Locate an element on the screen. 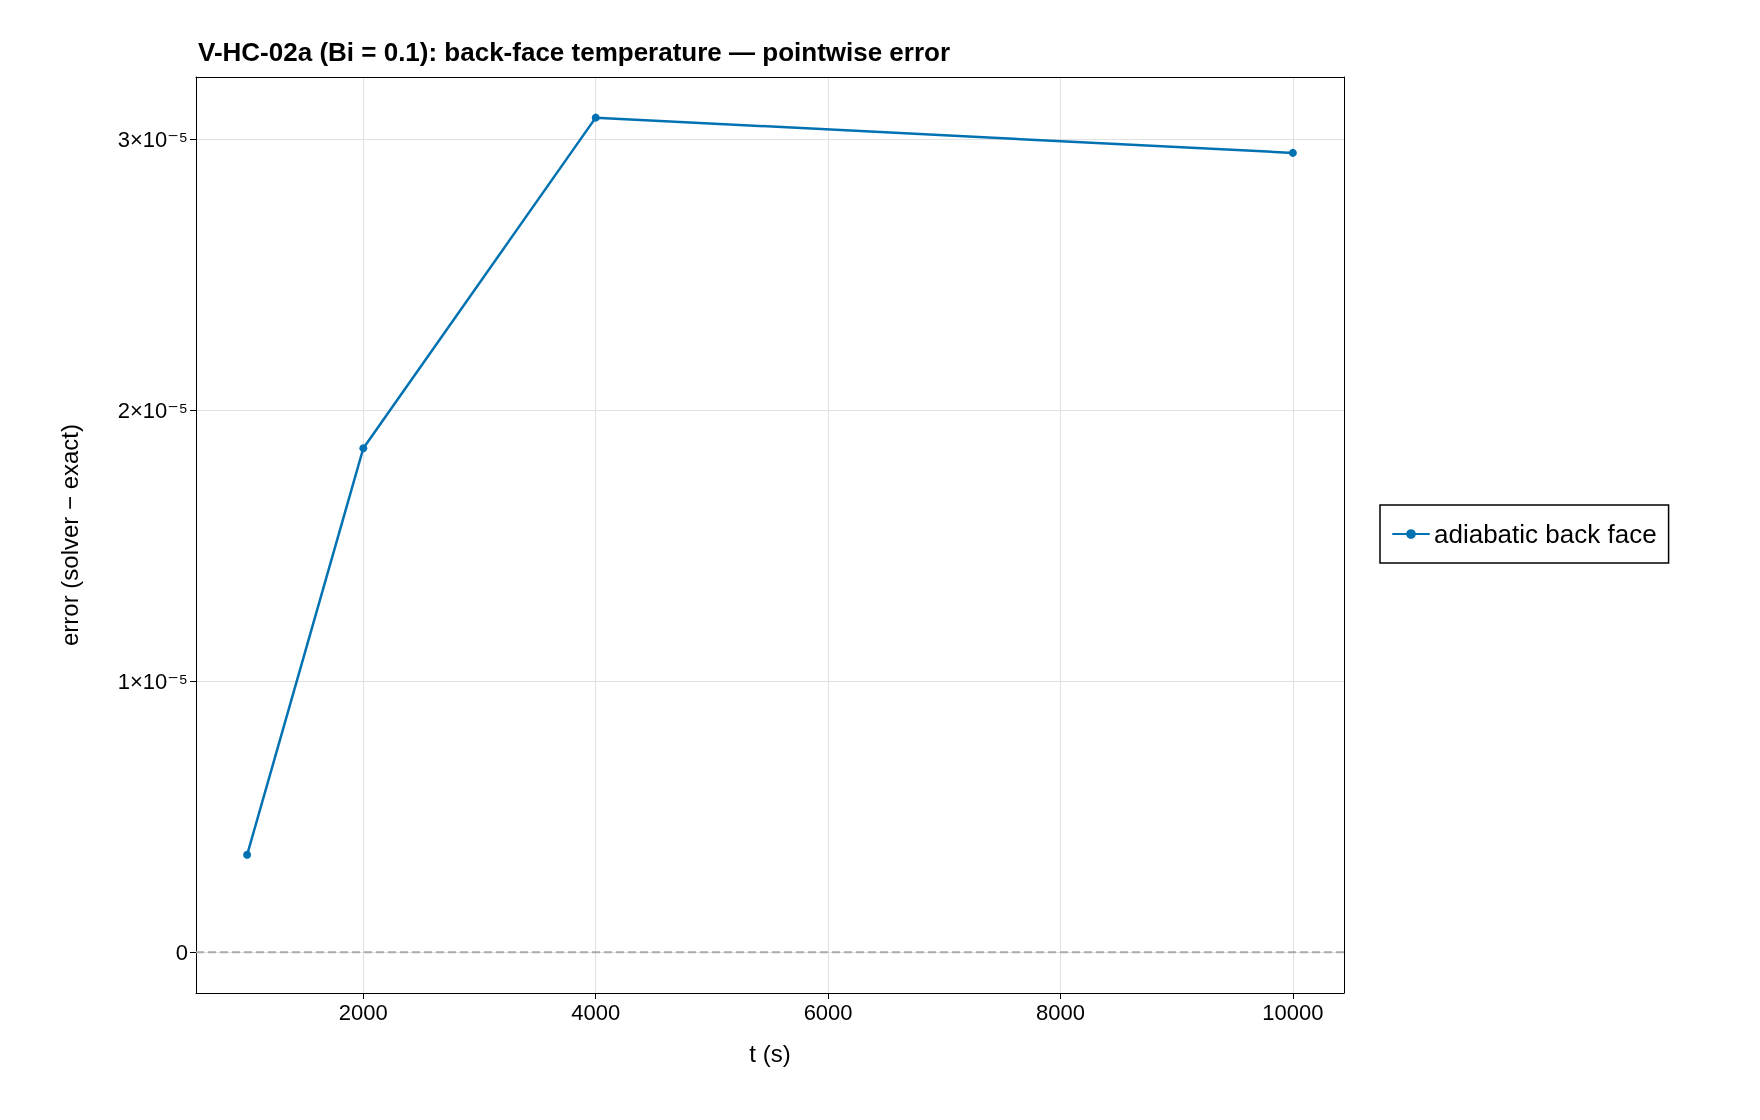 The height and width of the screenshot is (1120, 1760). x-tick-label: 8000 is located at coordinates (1060, 1012).